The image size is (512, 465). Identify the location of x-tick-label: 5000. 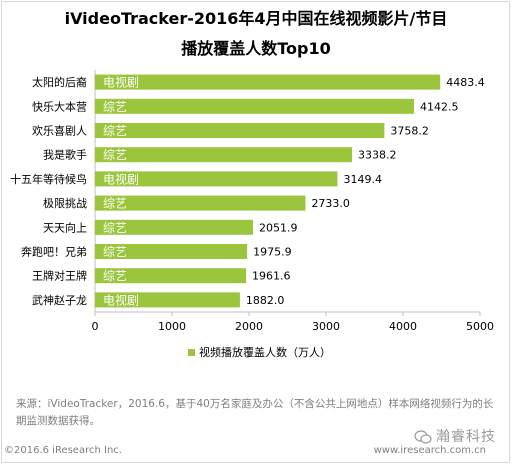
(480, 326).